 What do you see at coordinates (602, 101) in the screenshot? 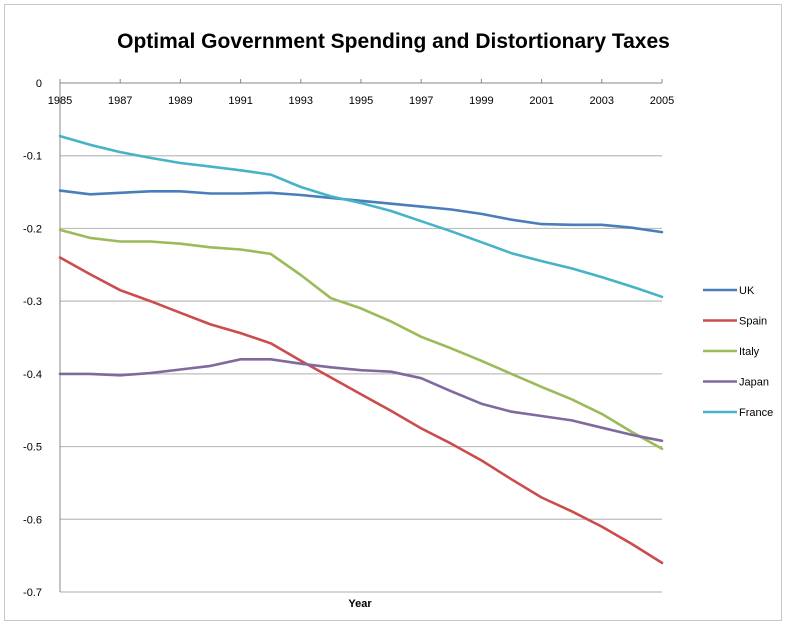
I see `x-tick-label: 2003` at bounding box center [602, 101].